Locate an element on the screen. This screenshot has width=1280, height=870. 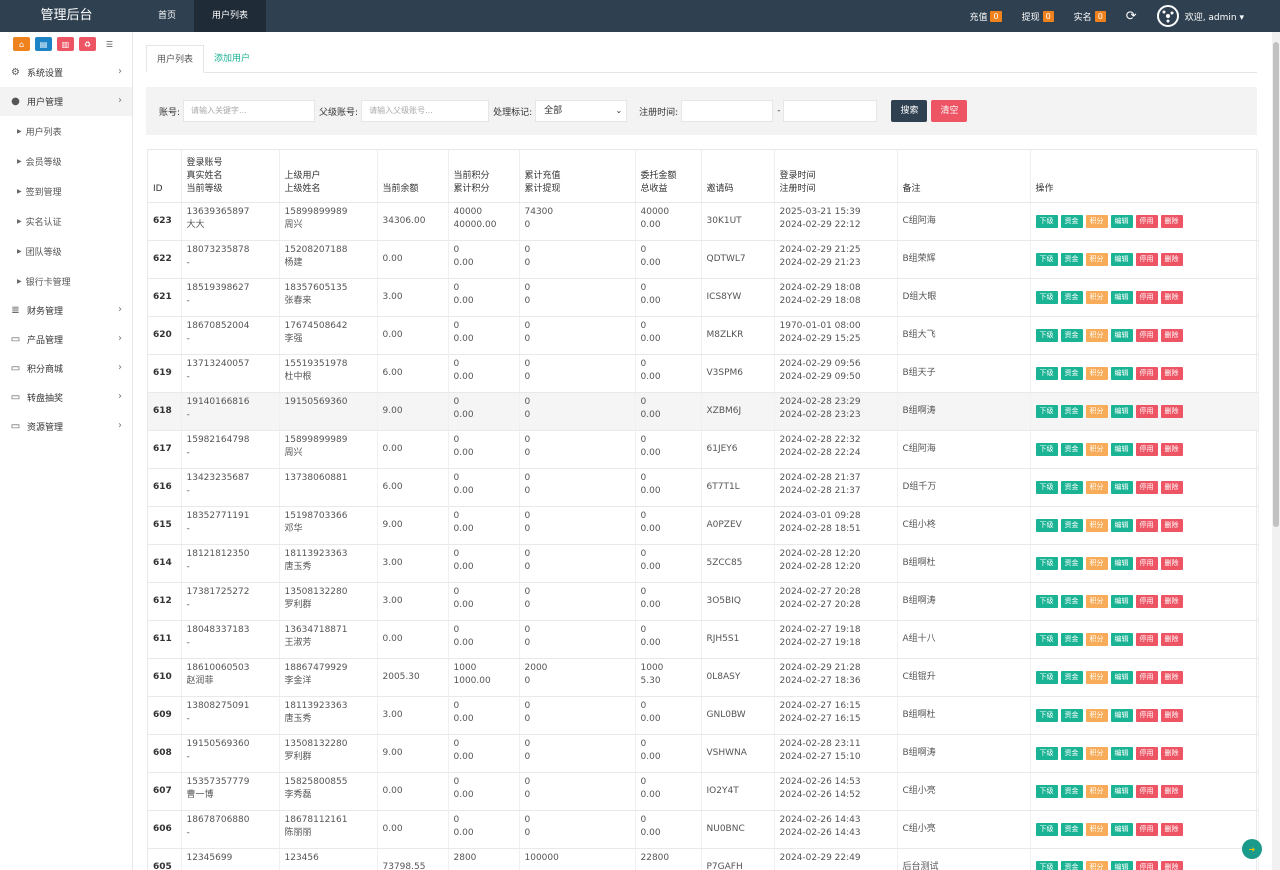
scrollbar-thumb is located at coordinates (1276, 284).